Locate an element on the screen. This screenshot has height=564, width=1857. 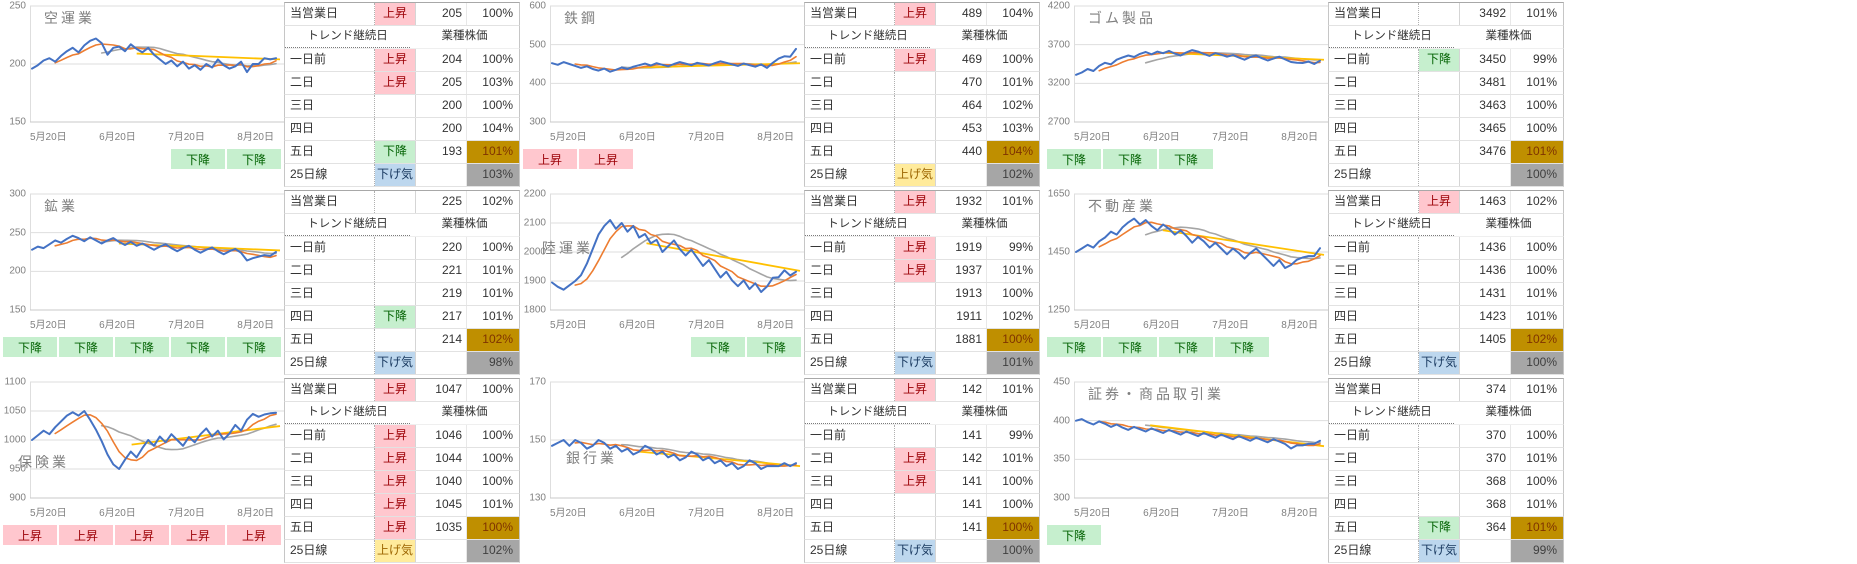
price-value-cell: 141 is located at coordinates (971, 504).